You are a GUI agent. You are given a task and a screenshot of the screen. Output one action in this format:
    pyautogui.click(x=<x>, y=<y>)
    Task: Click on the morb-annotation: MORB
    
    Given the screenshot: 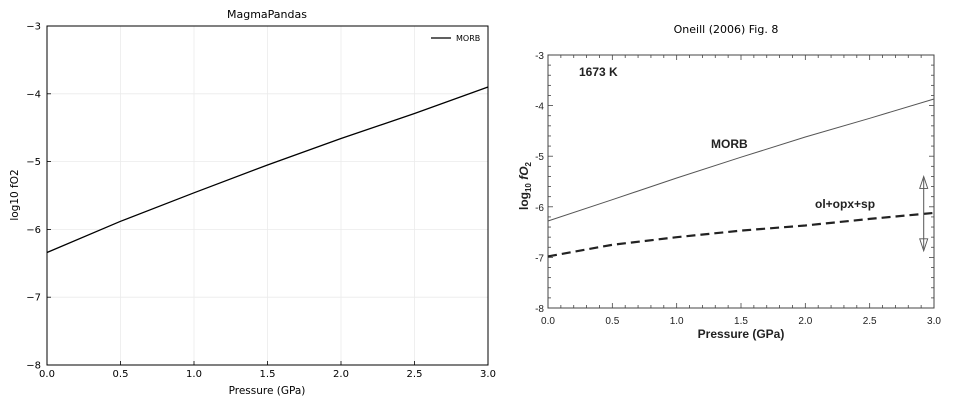 What is the action you would take?
    pyautogui.click(x=729, y=144)
    